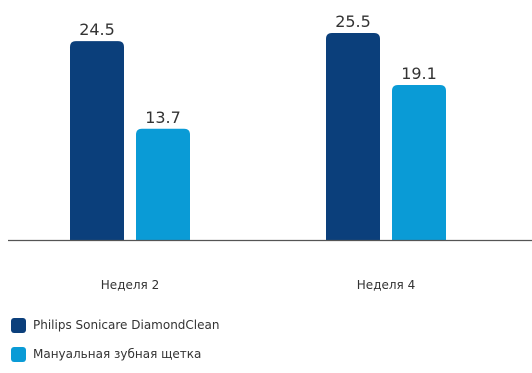 The width and height of the screenshot is (532, 373). What do you see at coordinates (386, 285) in the screenshot?
I see `category-label-2: Неделя 4` at bounding box center [386, 285].